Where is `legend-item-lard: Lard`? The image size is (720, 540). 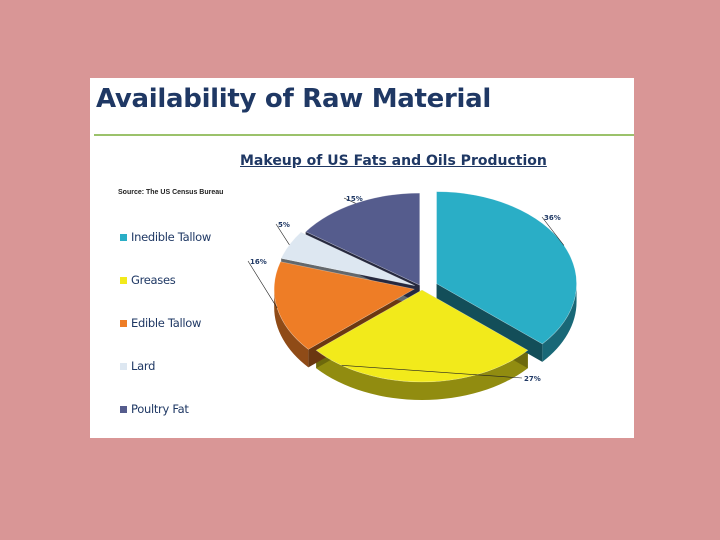
legend-item-lard: Lard is located at coordinates (137, 366).